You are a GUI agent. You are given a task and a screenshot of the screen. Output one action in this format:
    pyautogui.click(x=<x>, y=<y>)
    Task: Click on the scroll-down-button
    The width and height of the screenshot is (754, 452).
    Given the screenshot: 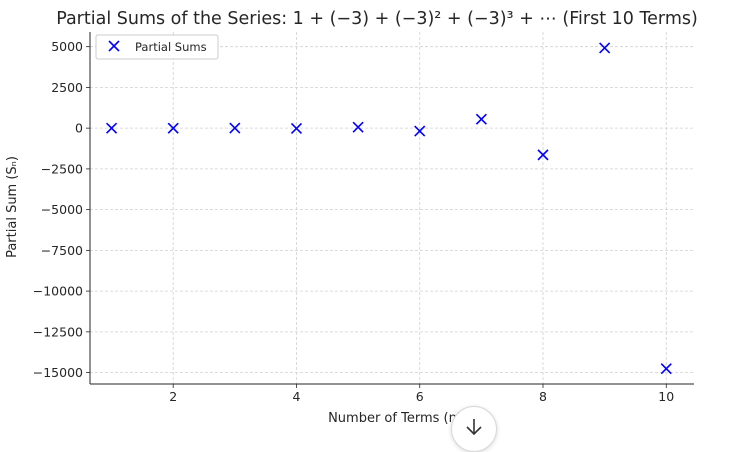 What is the action you would take?
    pyautogui.click(x=474, y=429)
    